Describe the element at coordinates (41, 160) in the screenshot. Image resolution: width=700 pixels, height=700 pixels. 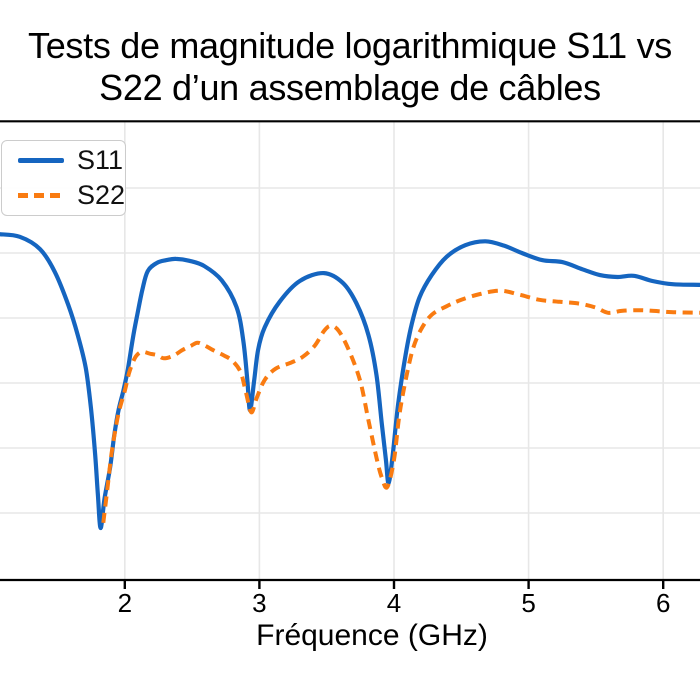
I see `s11-line-sample-icon` at that location.